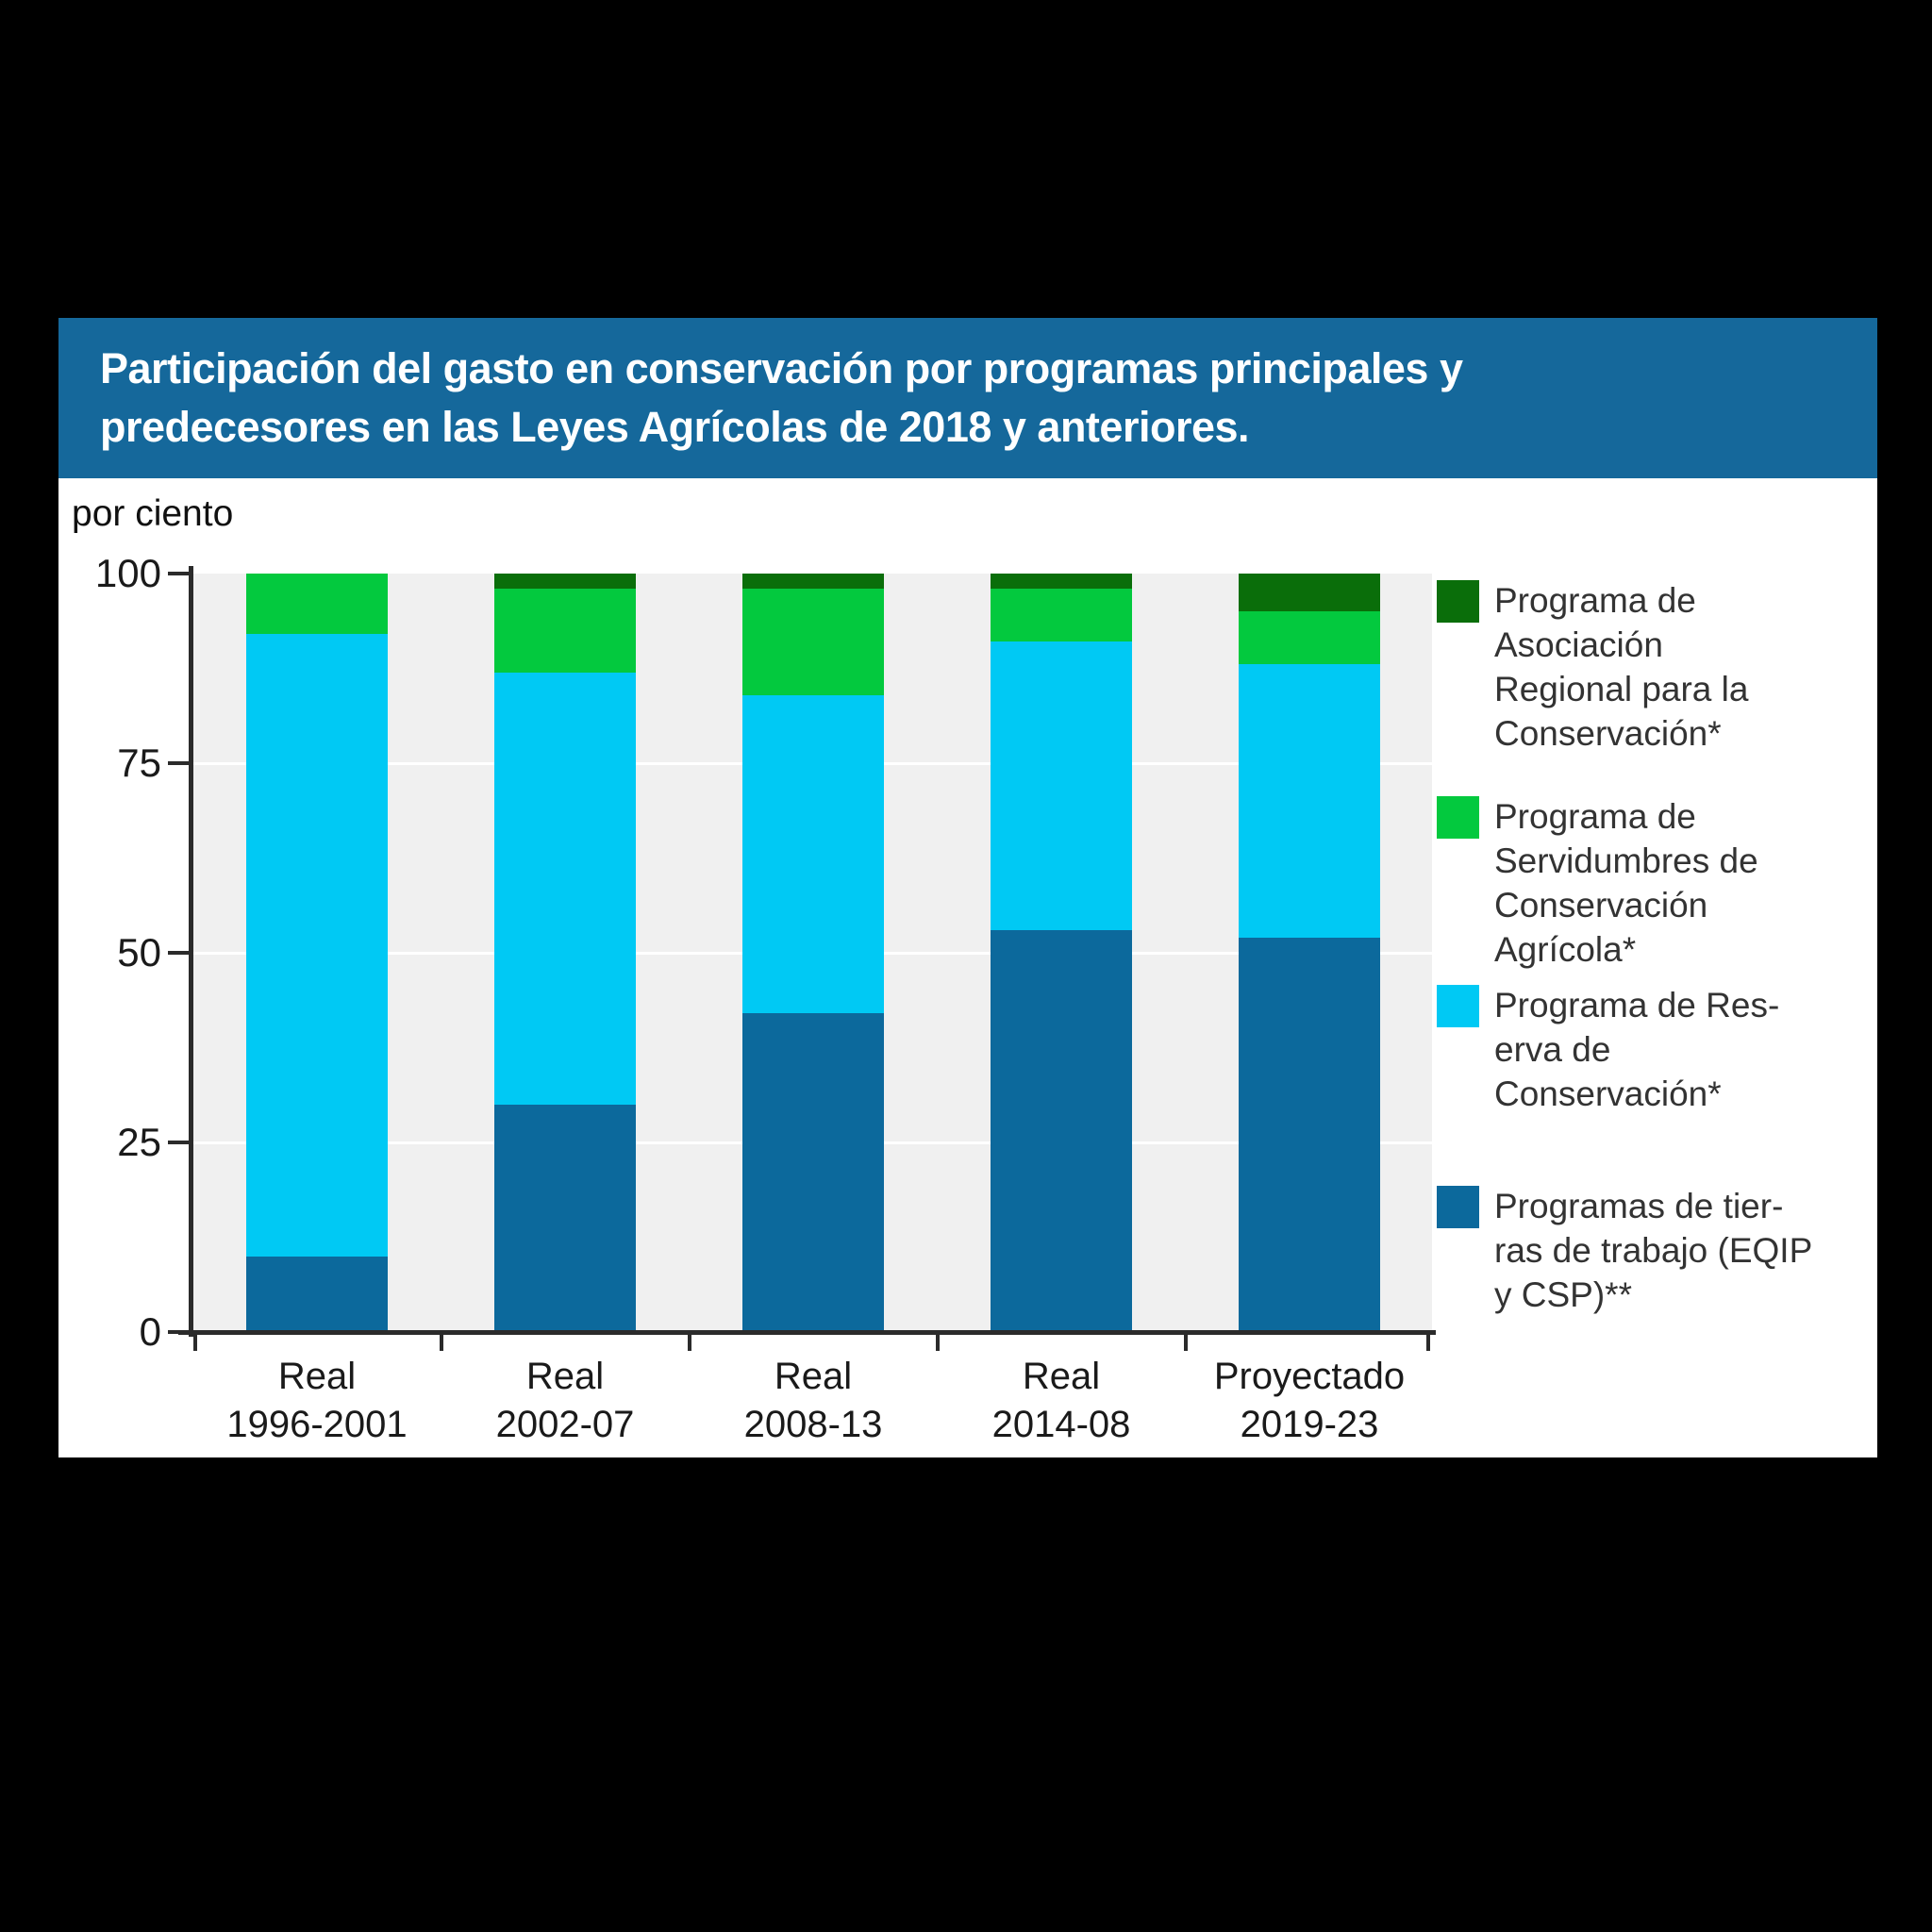 This screenshot has height=1932, width=1932. I want to click on x-tick-label: Real 1996-2001, so click(317, 1401).